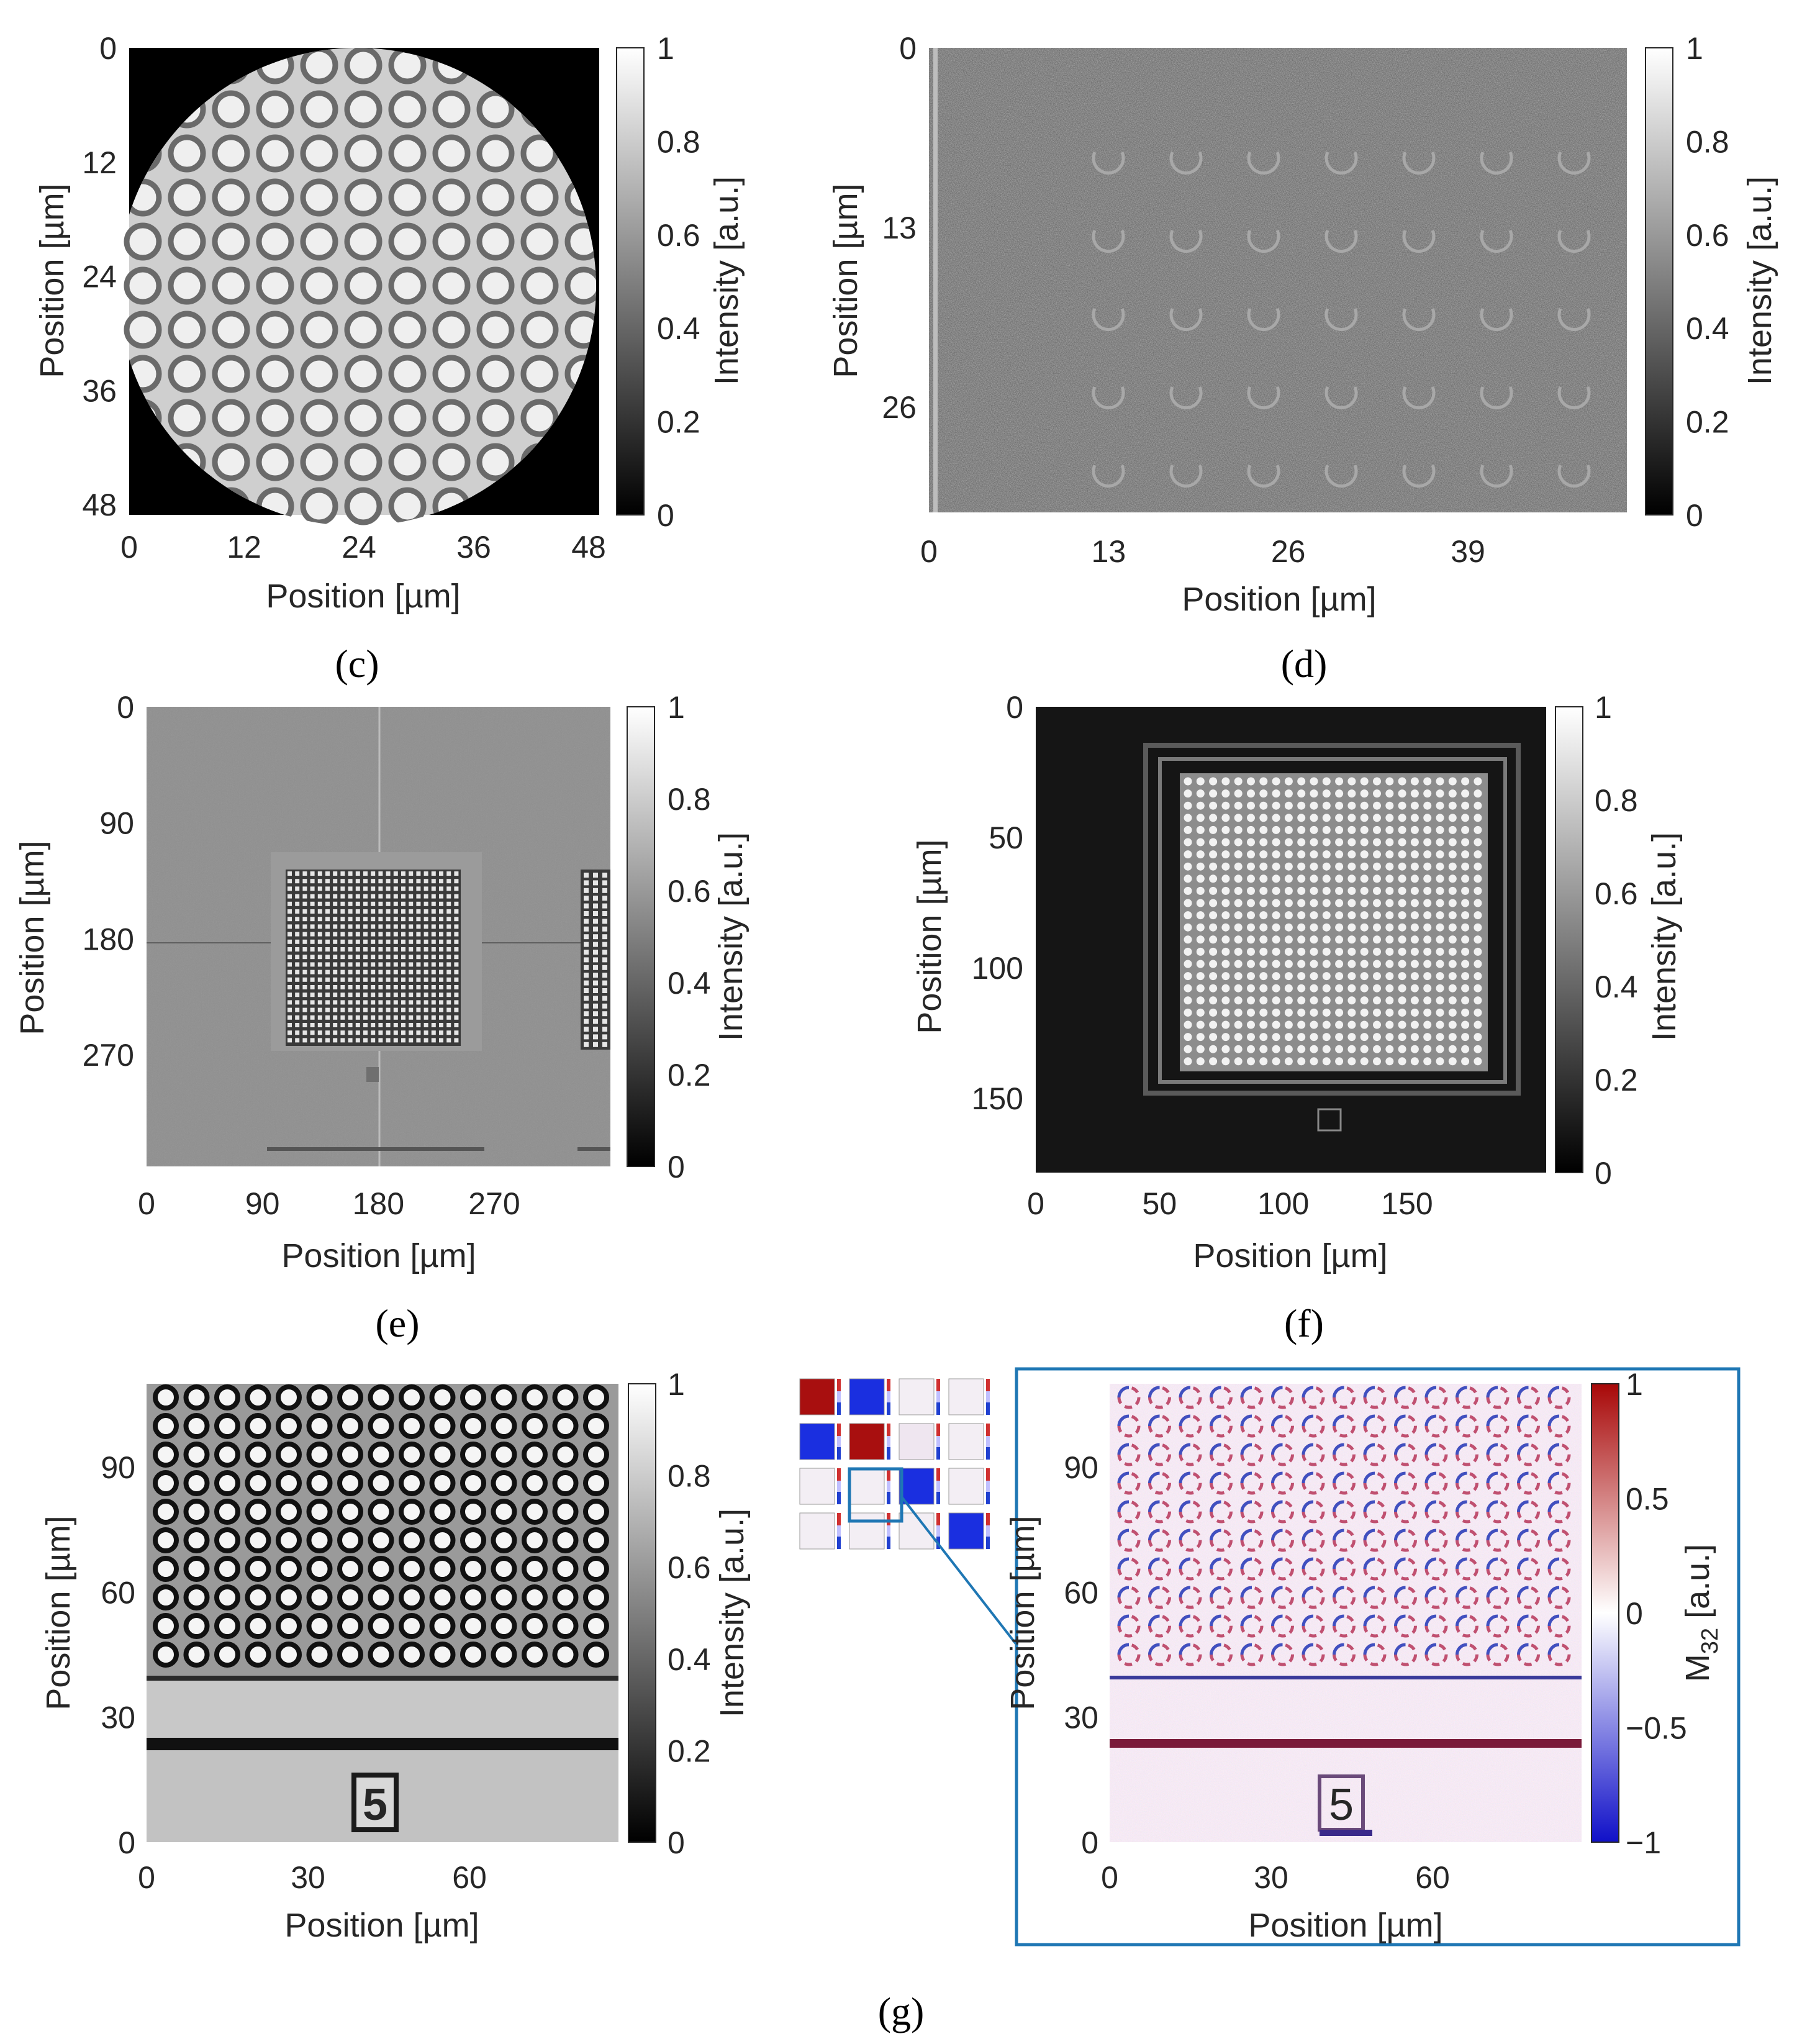 This screenshot has height=2044, width=1802. I want to click on mueller-element-thumbnail, so click(817, 1486).